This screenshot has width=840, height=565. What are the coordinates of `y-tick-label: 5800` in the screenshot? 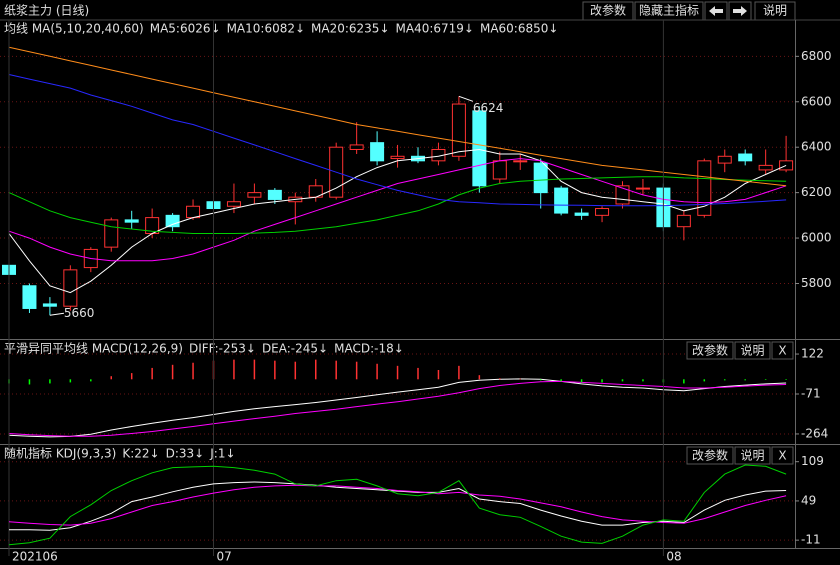 It's located at (816, 283).